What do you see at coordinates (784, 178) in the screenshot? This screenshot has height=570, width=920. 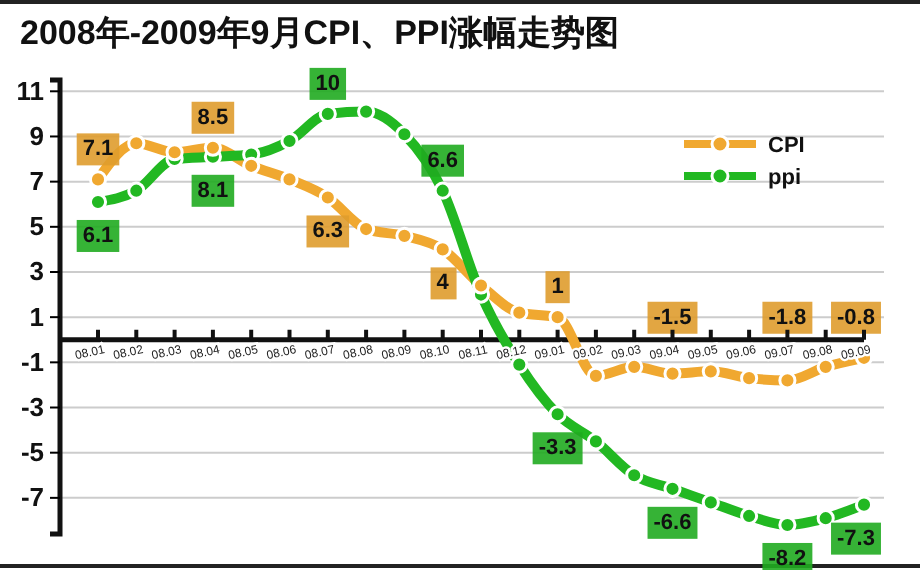 I see `legend-label: ppi` at bounding box center [784, 178].